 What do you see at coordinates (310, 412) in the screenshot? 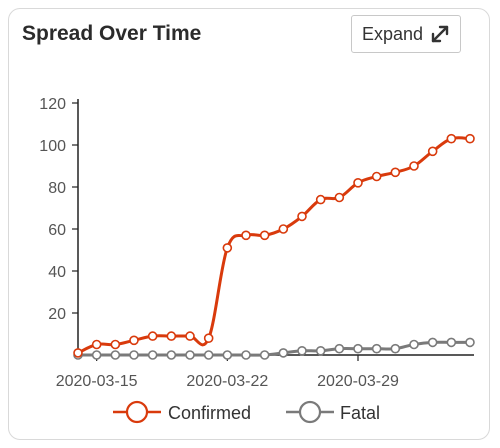
I see `legend-marker-fatal` at bounding box center [310, 412].